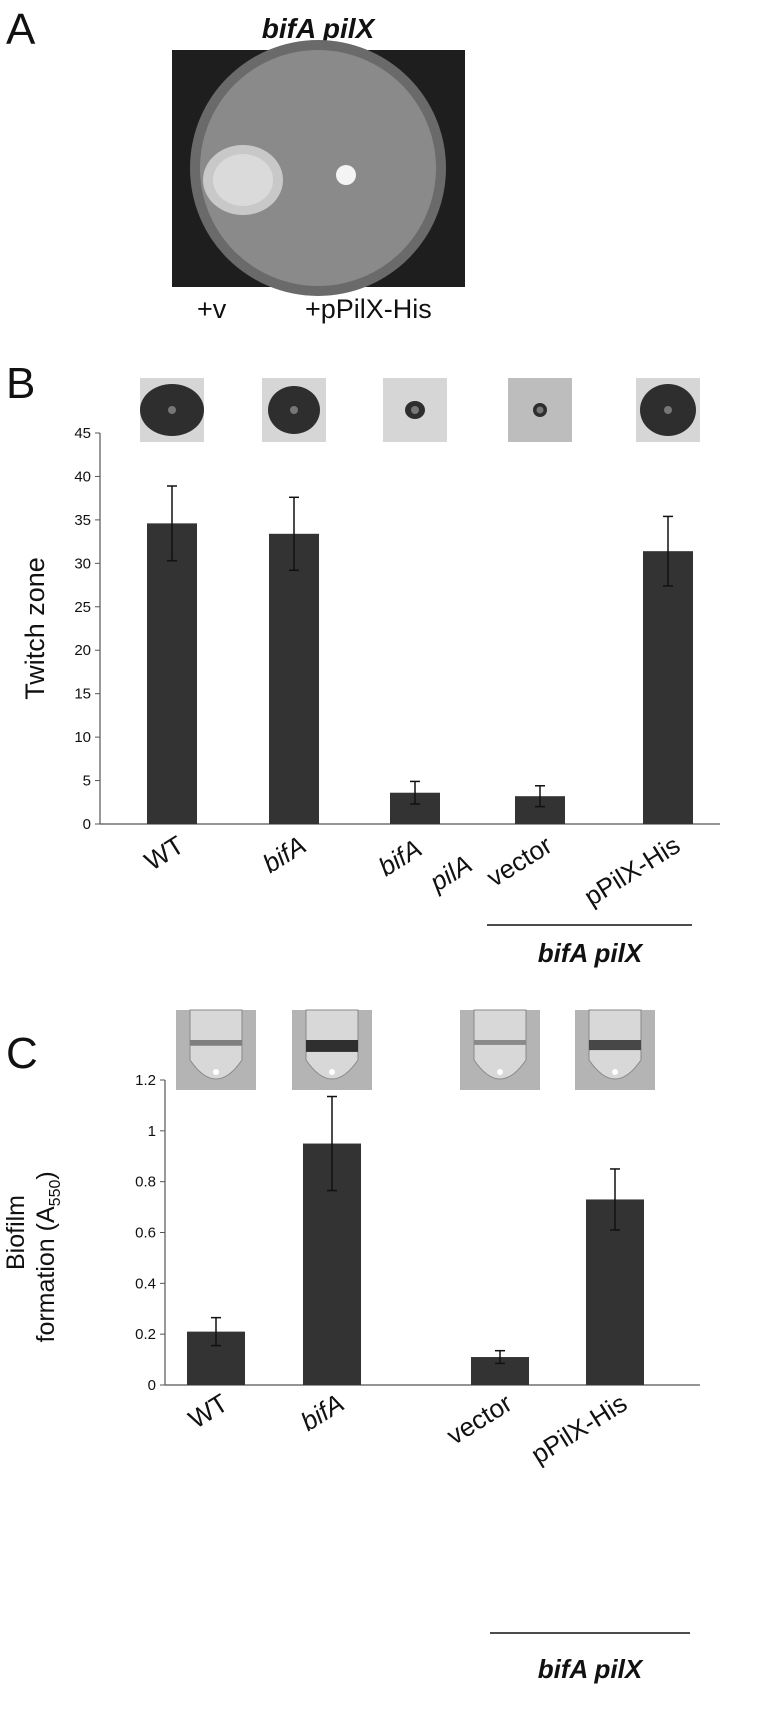 The image size is (771, 1710). Describe the element at coordinates (22, 1053) in the screenshot. I see `panel-letter: C` at that location.